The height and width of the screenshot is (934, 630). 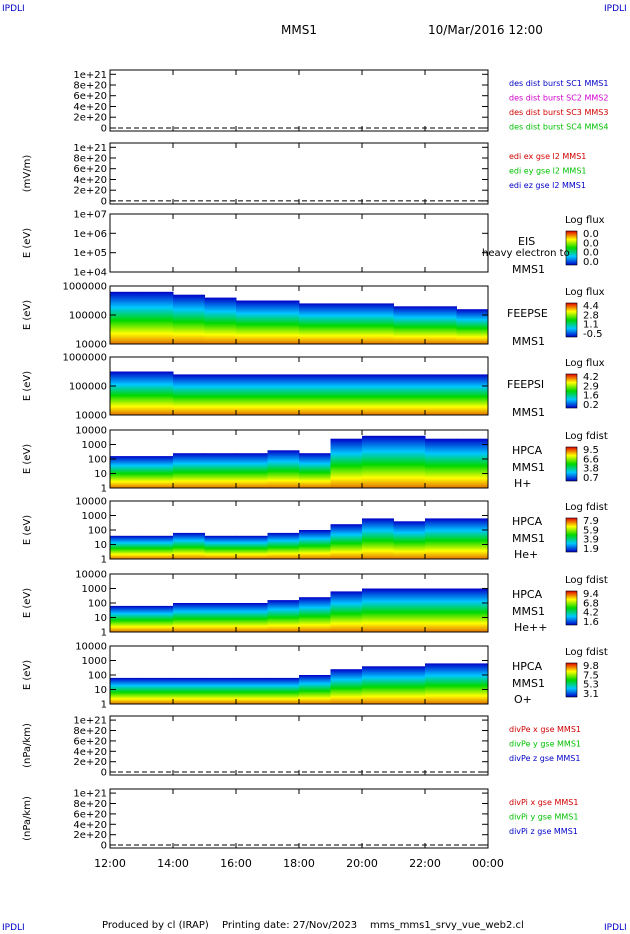 What do you see at coordinates (90, 741) in the screenshot?
I see `p10-ytick-label: 6e+20` at bounding box center [90, 741].